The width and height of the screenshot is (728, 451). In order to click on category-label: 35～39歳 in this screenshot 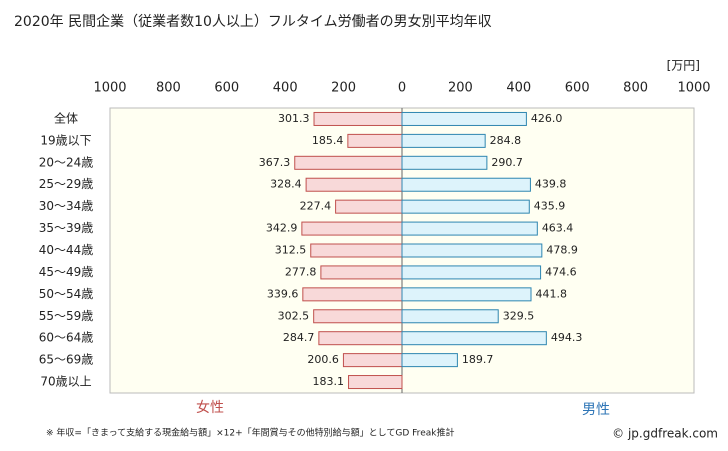, I will do `click(66, 228)`.